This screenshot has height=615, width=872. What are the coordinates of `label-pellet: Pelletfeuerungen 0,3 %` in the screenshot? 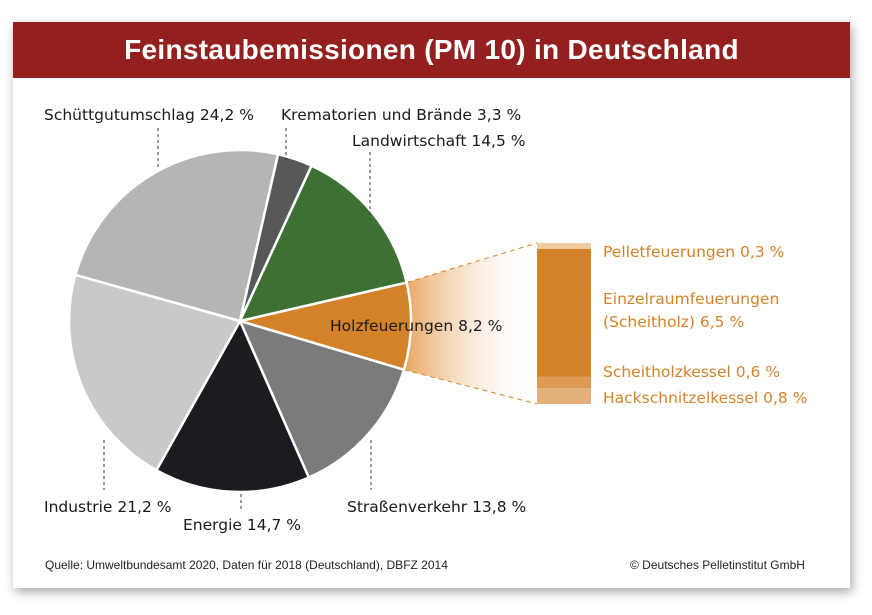 It's located at (693, 252).